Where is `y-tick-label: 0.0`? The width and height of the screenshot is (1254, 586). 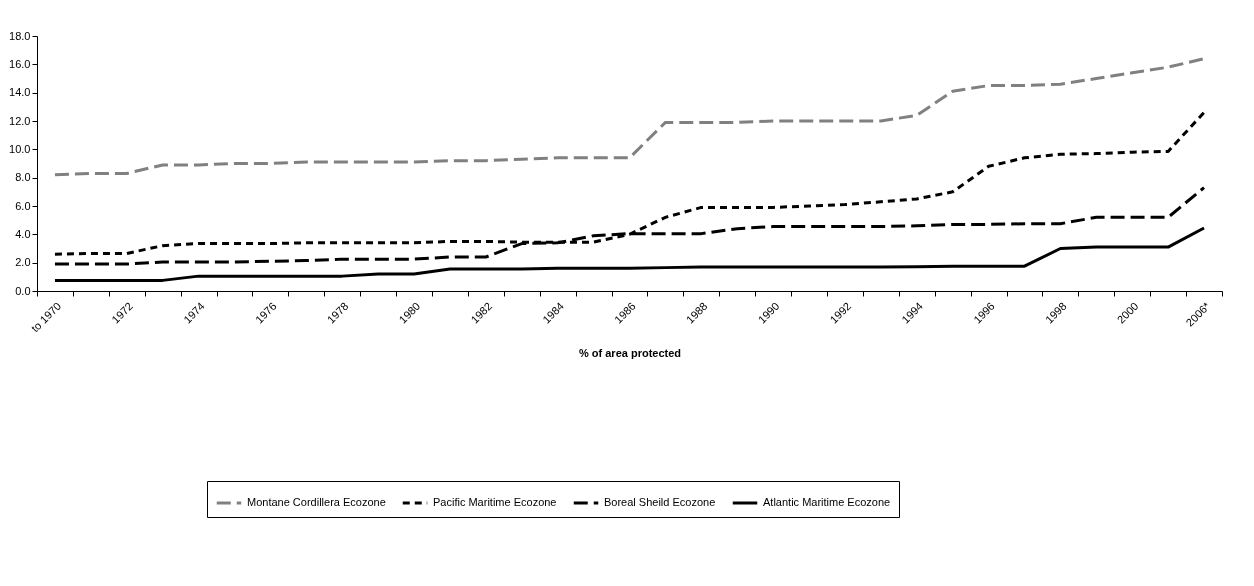 y-tick-label: 0.0 is located at coordinates (23, 290).